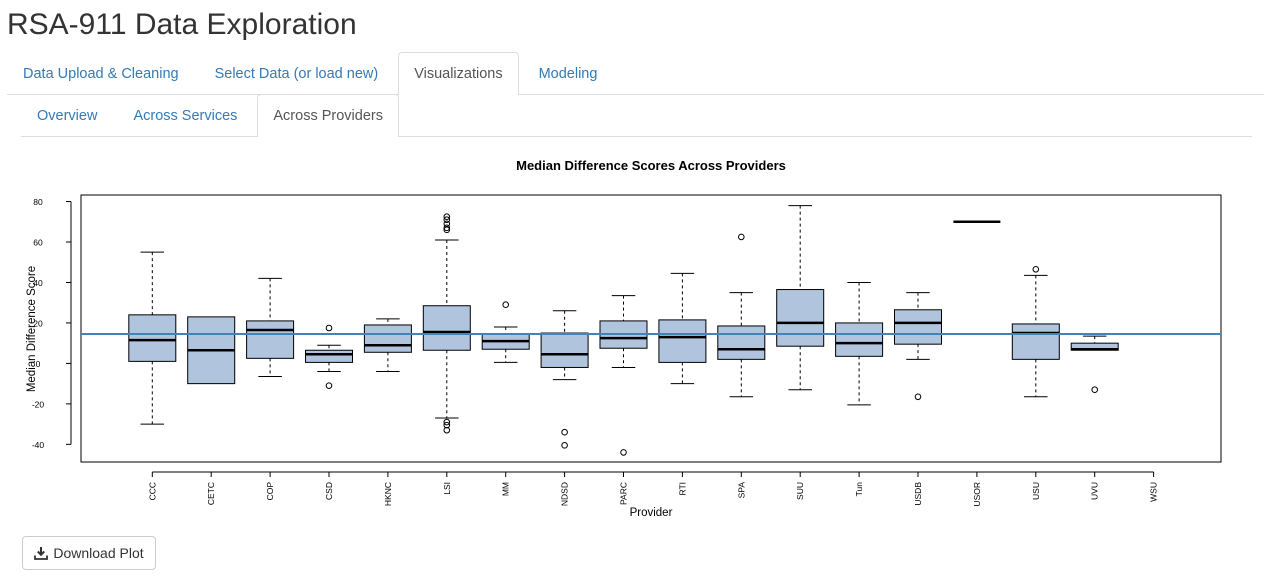  Describe the element at coordinates (38, 445) in the screenshot. I see `y-tick-label: -40` at that location.